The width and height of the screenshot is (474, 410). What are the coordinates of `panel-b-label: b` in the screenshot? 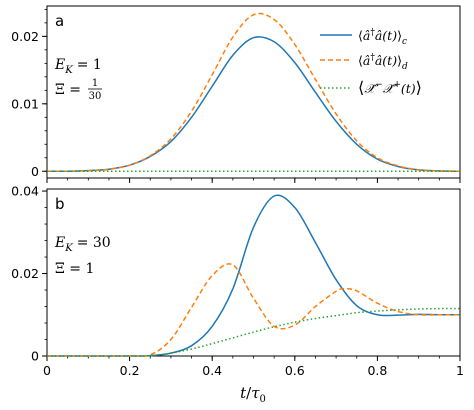 It's located at (60, 204).